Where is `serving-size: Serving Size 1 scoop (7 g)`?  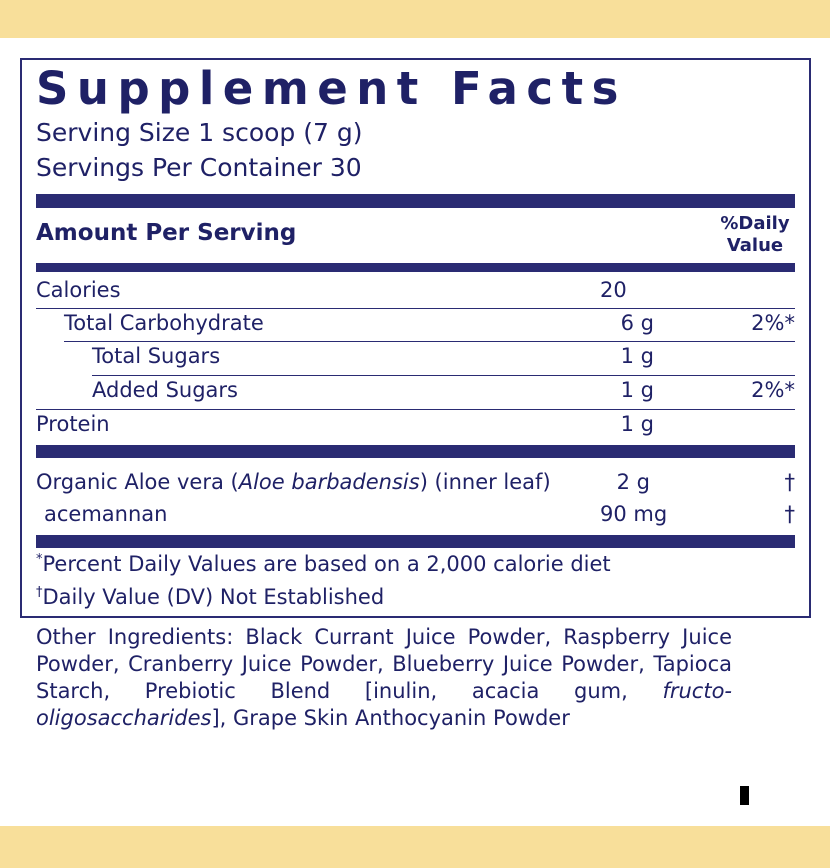
serving-size: Serving Size 1 scoop (7 g) is located at coordinates (199, 132).